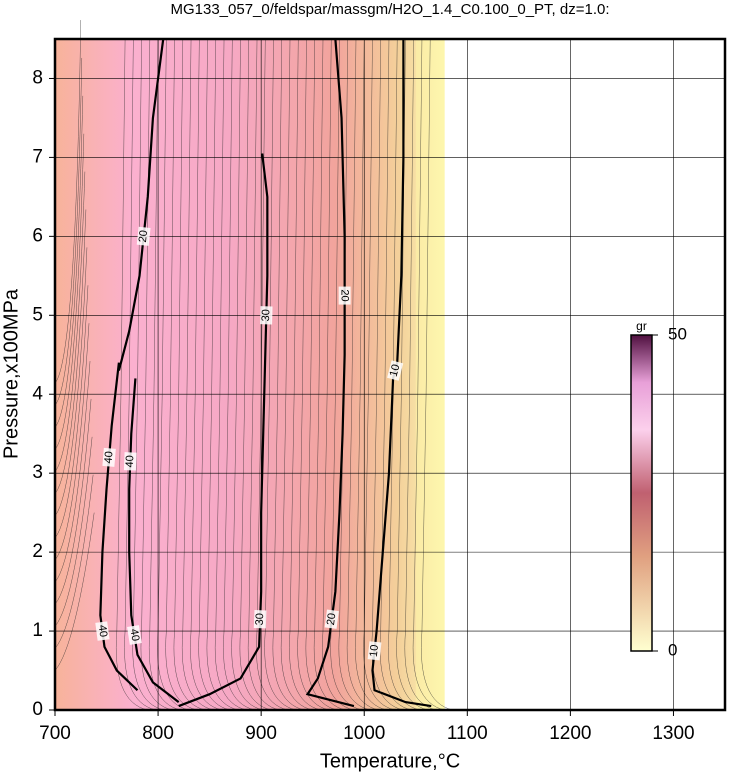  I want to click on x-tick-label: 1000, so click(364, 733).